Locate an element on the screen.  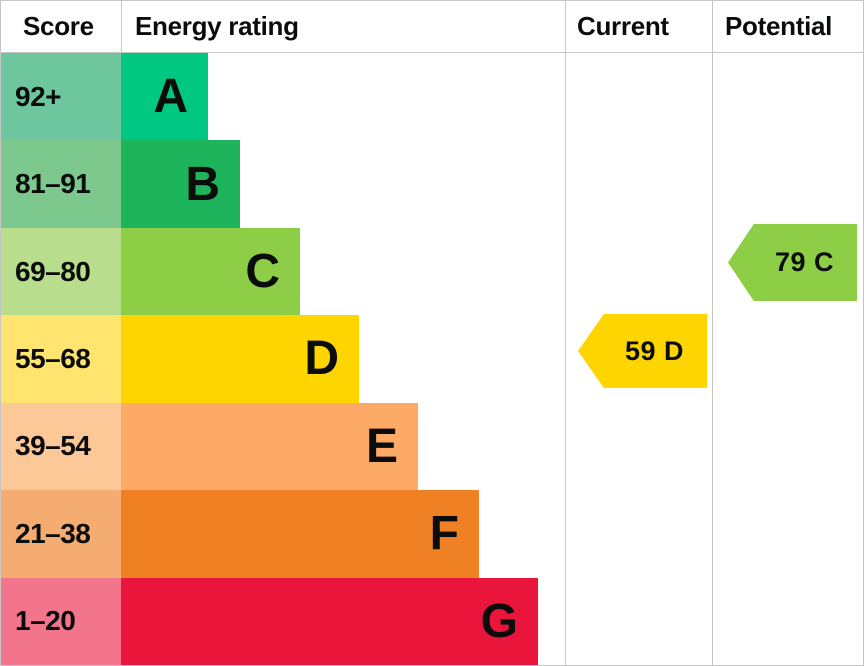
potential-column-divider is located at coordinates (712, 333).